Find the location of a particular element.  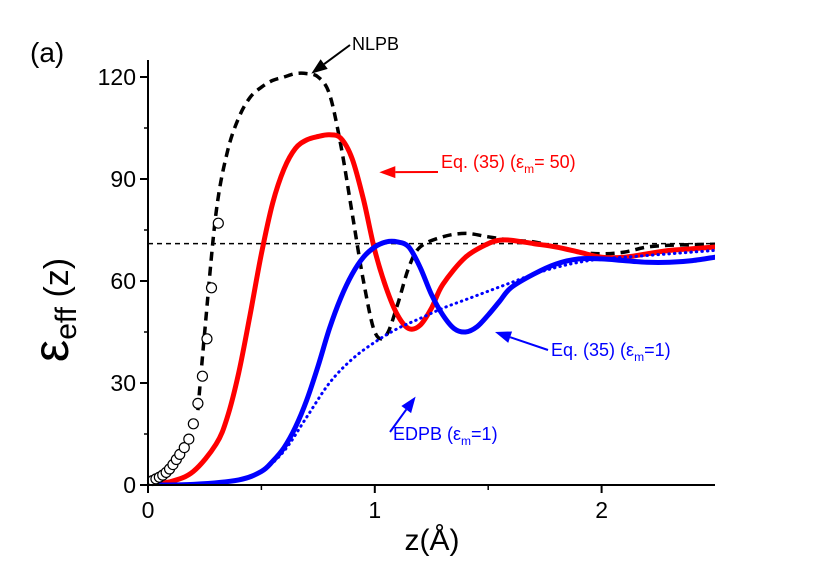

y-axis-label: εeff (z) is located at coordinates (53, 310).